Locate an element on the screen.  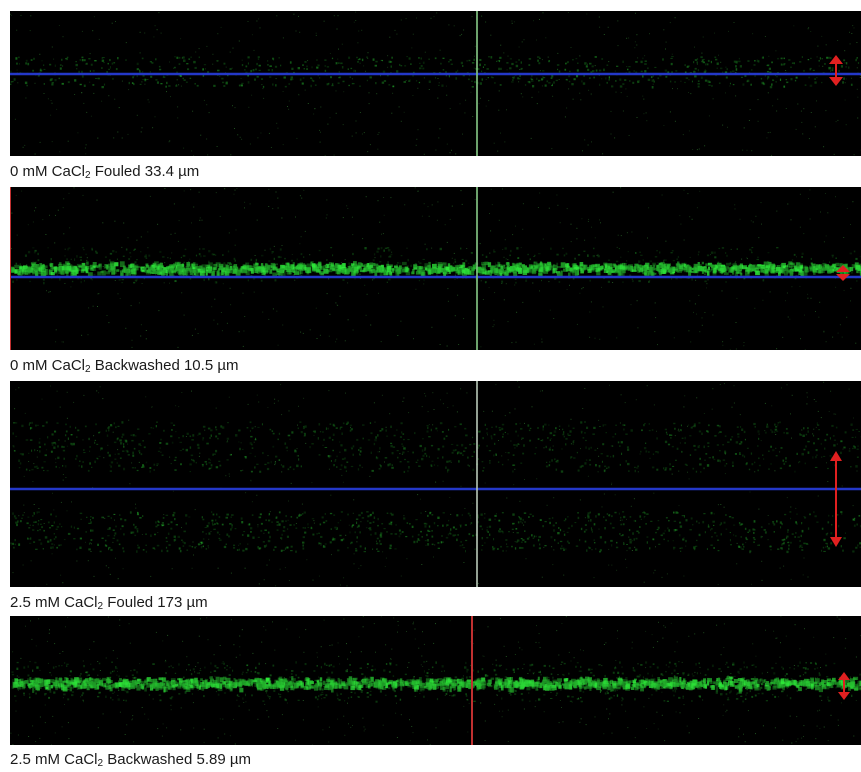
speckle-layer-lower is located at coordinates (435, 532).